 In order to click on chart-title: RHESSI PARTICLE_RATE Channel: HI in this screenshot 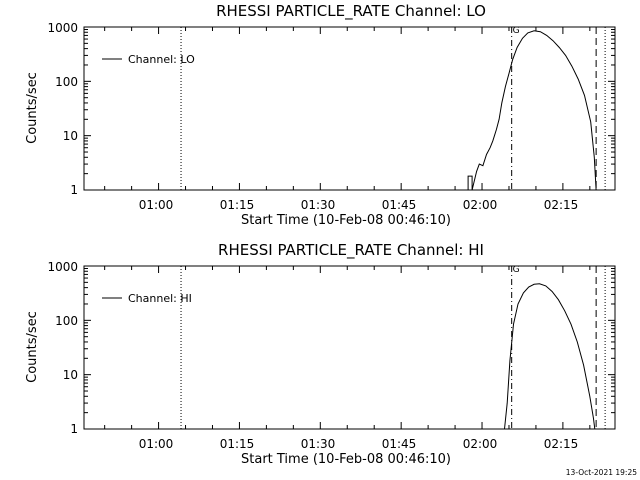, I will do `click(351, 250)`.